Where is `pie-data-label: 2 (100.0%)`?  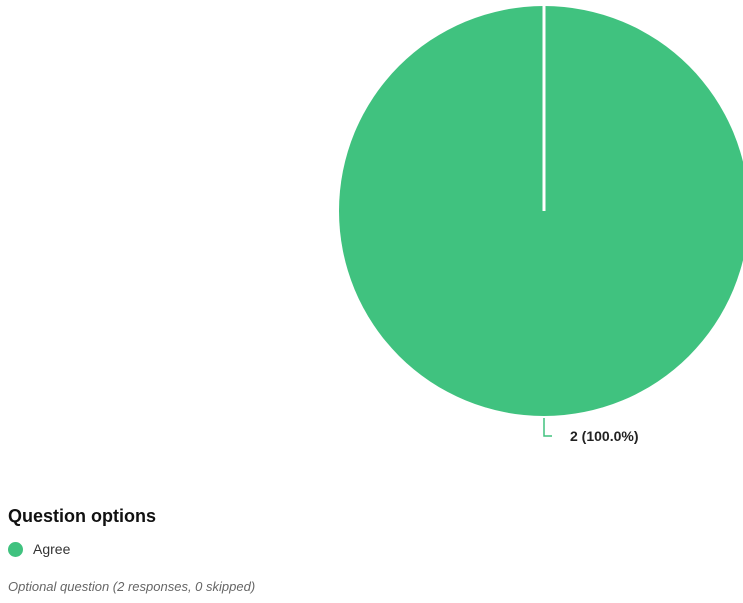
pie-data-label: 2 (100.0%) is located at coordinates (604, 436).